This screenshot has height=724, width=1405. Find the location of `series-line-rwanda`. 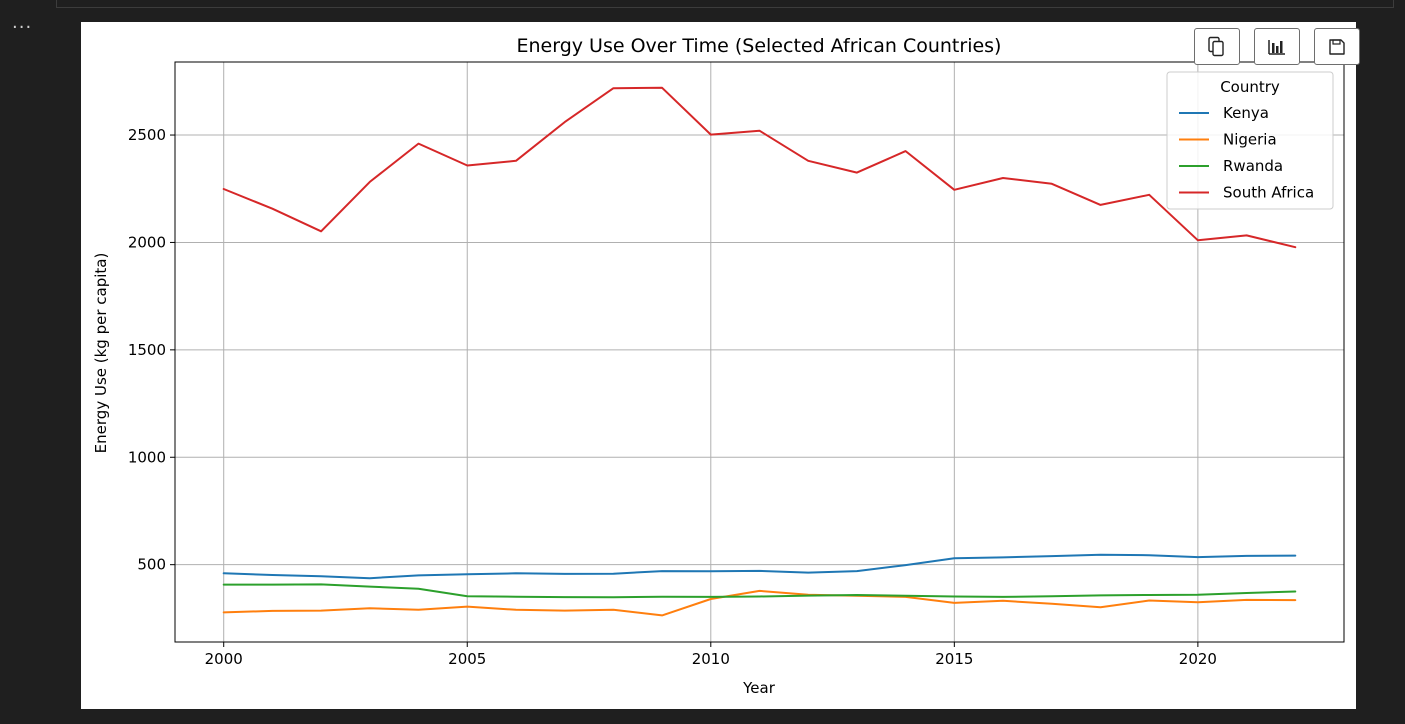

series-line-rwanda is located at coordinates (759, 591).